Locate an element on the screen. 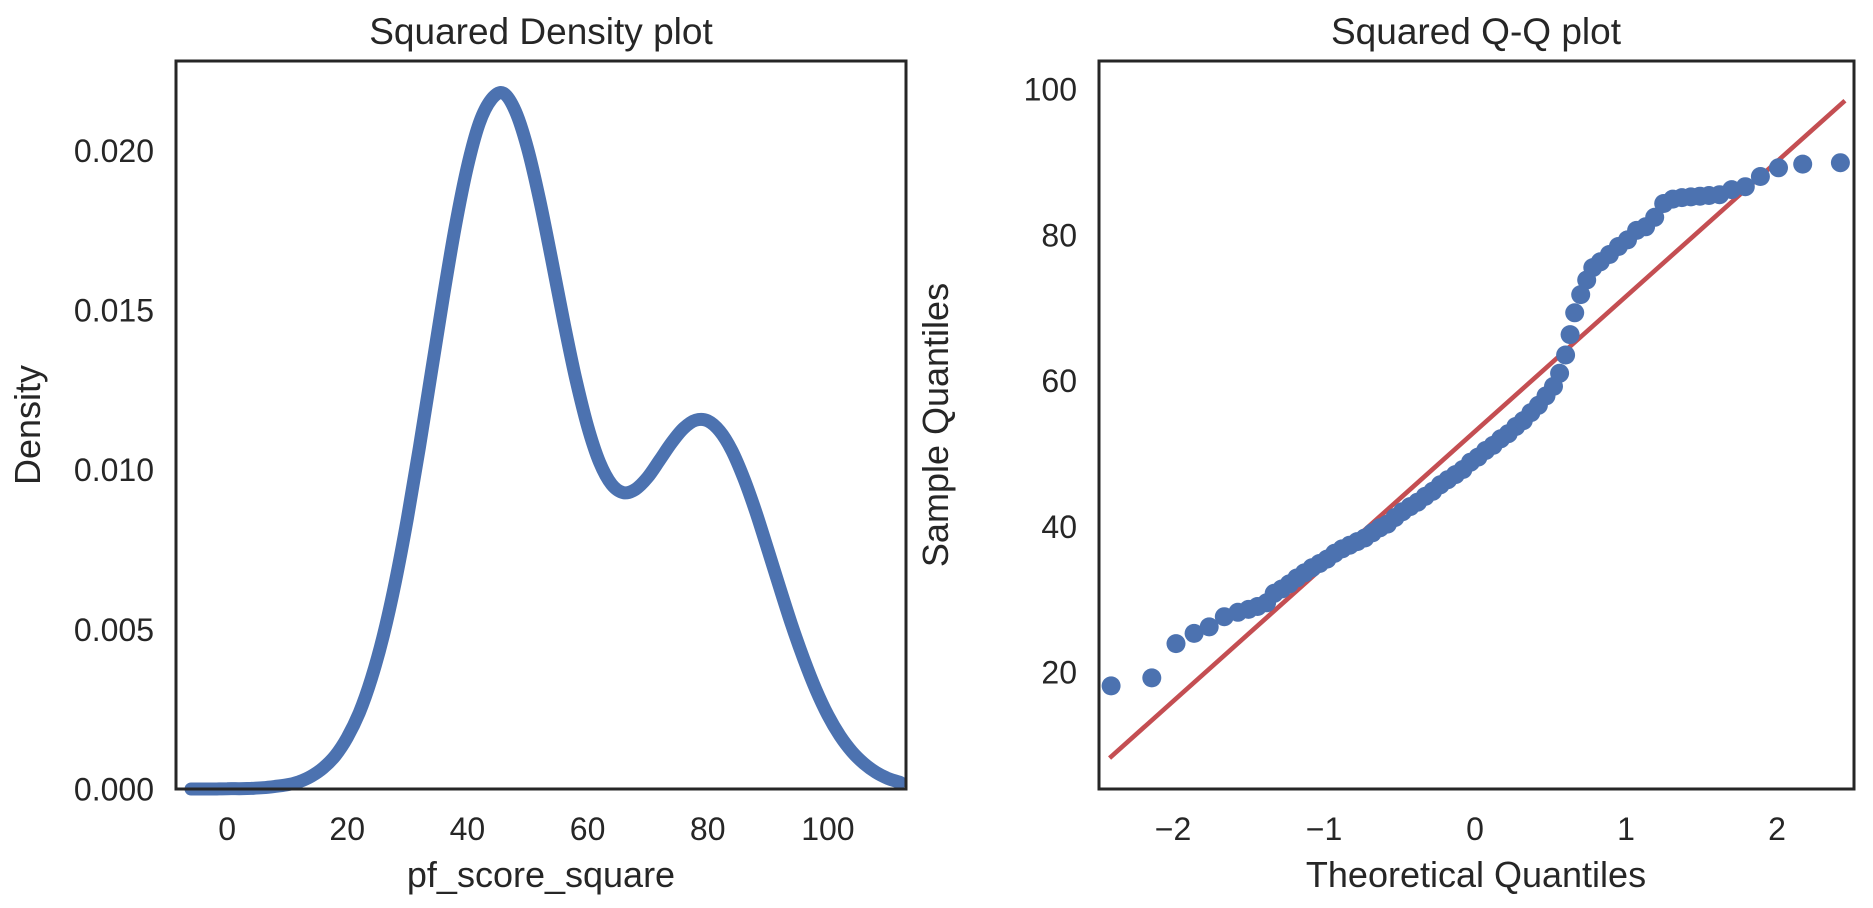 The height and width of the screenshot is (908, 1873). qq-y-tick-labels: 20 40 60 80 100 is located at coordinates (1050, 381).